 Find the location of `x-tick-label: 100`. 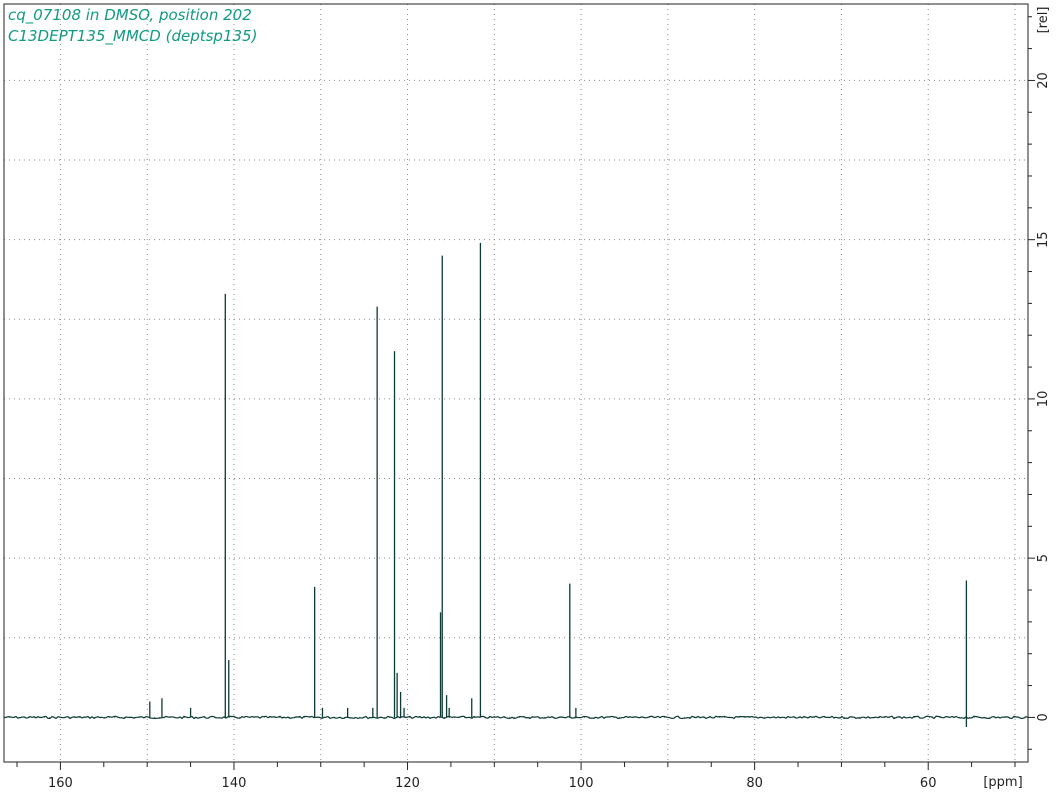

x-tick-label: 100 is located at coordinates (581, 783).